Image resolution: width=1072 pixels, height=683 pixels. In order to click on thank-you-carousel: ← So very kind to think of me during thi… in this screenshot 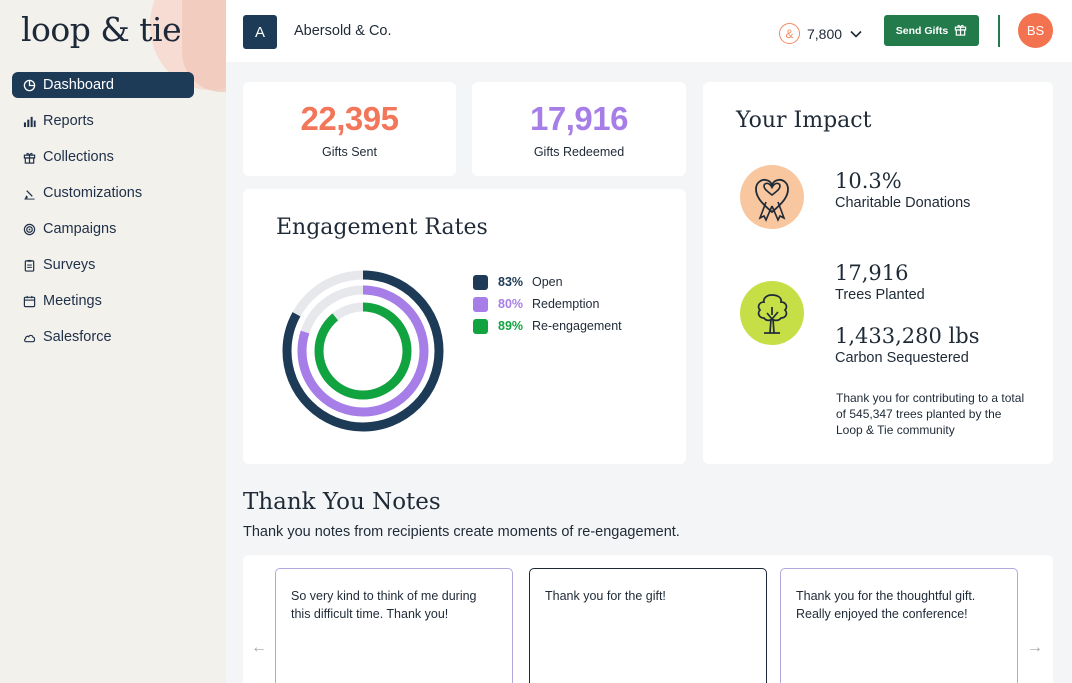, I will do `click(648, 619)`.